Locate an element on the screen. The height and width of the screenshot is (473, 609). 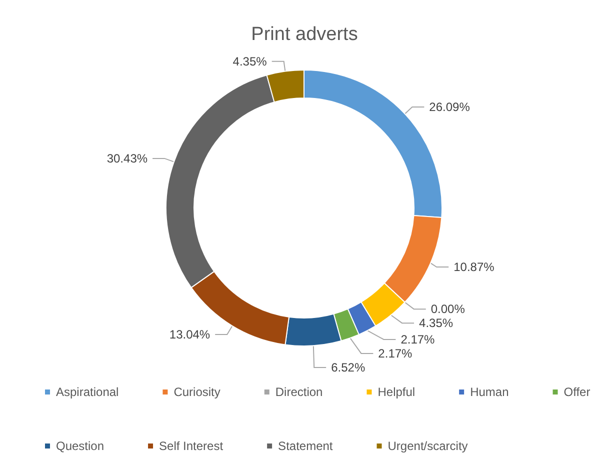
legend-label: Curiosity is located at coordinates (197, 392).